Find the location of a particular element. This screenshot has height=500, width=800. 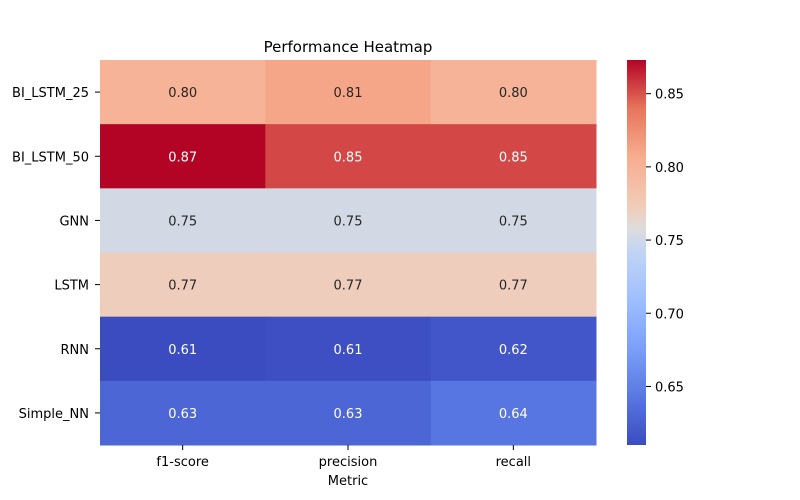

cell-value-label: 0.87 is located at coordinates (182, 157).